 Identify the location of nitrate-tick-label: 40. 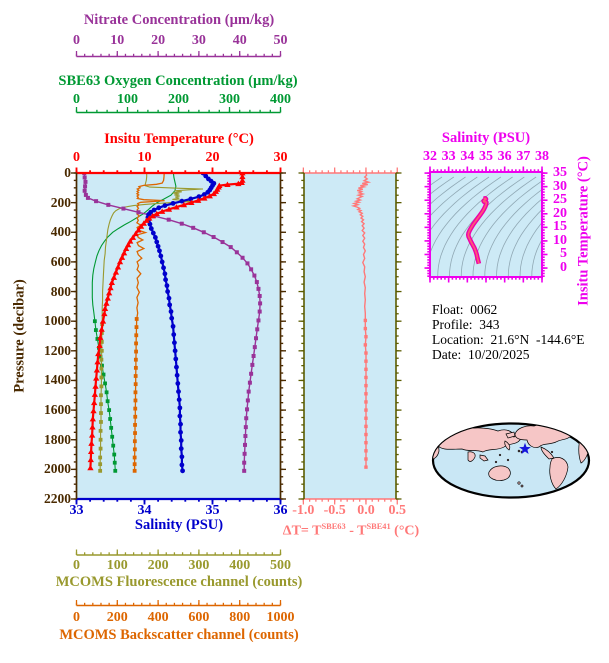
(239, 40).